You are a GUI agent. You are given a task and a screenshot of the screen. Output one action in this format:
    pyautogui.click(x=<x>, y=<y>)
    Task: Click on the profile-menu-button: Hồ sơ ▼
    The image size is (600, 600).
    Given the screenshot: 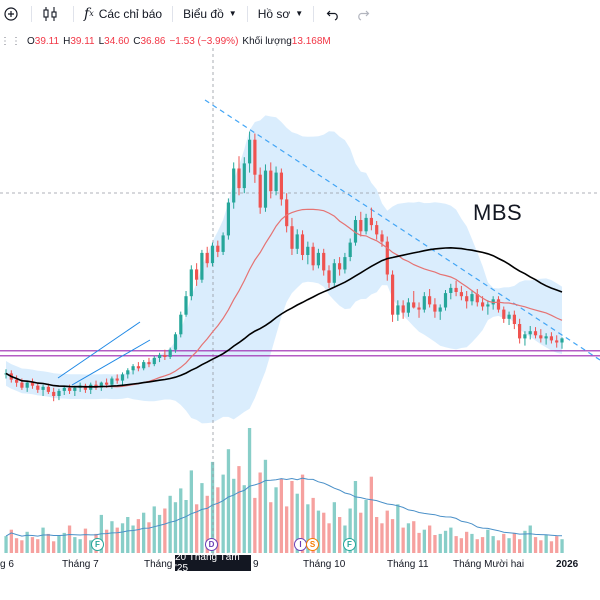 What is the action you would take?
    pyautogui.click(x=280, y=13)
    